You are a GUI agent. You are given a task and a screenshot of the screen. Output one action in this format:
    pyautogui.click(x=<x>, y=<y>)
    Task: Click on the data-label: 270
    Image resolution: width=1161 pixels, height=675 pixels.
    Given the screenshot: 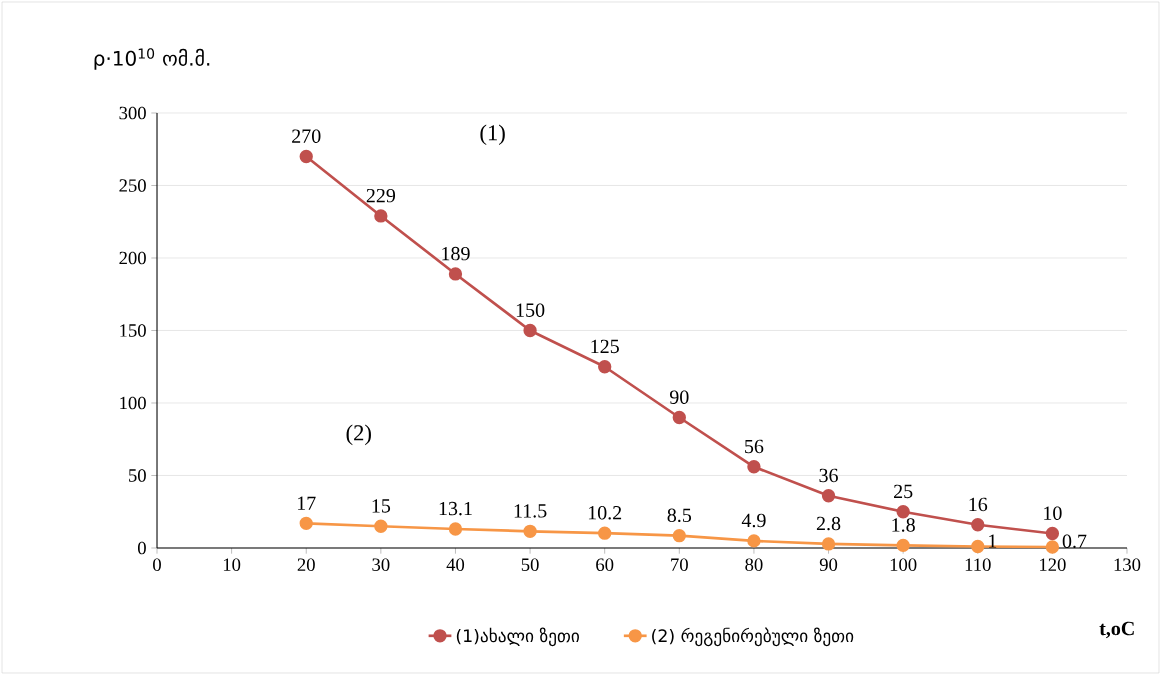 What is the action you would take?
    pyautogui.click(x=306, y=136)
    